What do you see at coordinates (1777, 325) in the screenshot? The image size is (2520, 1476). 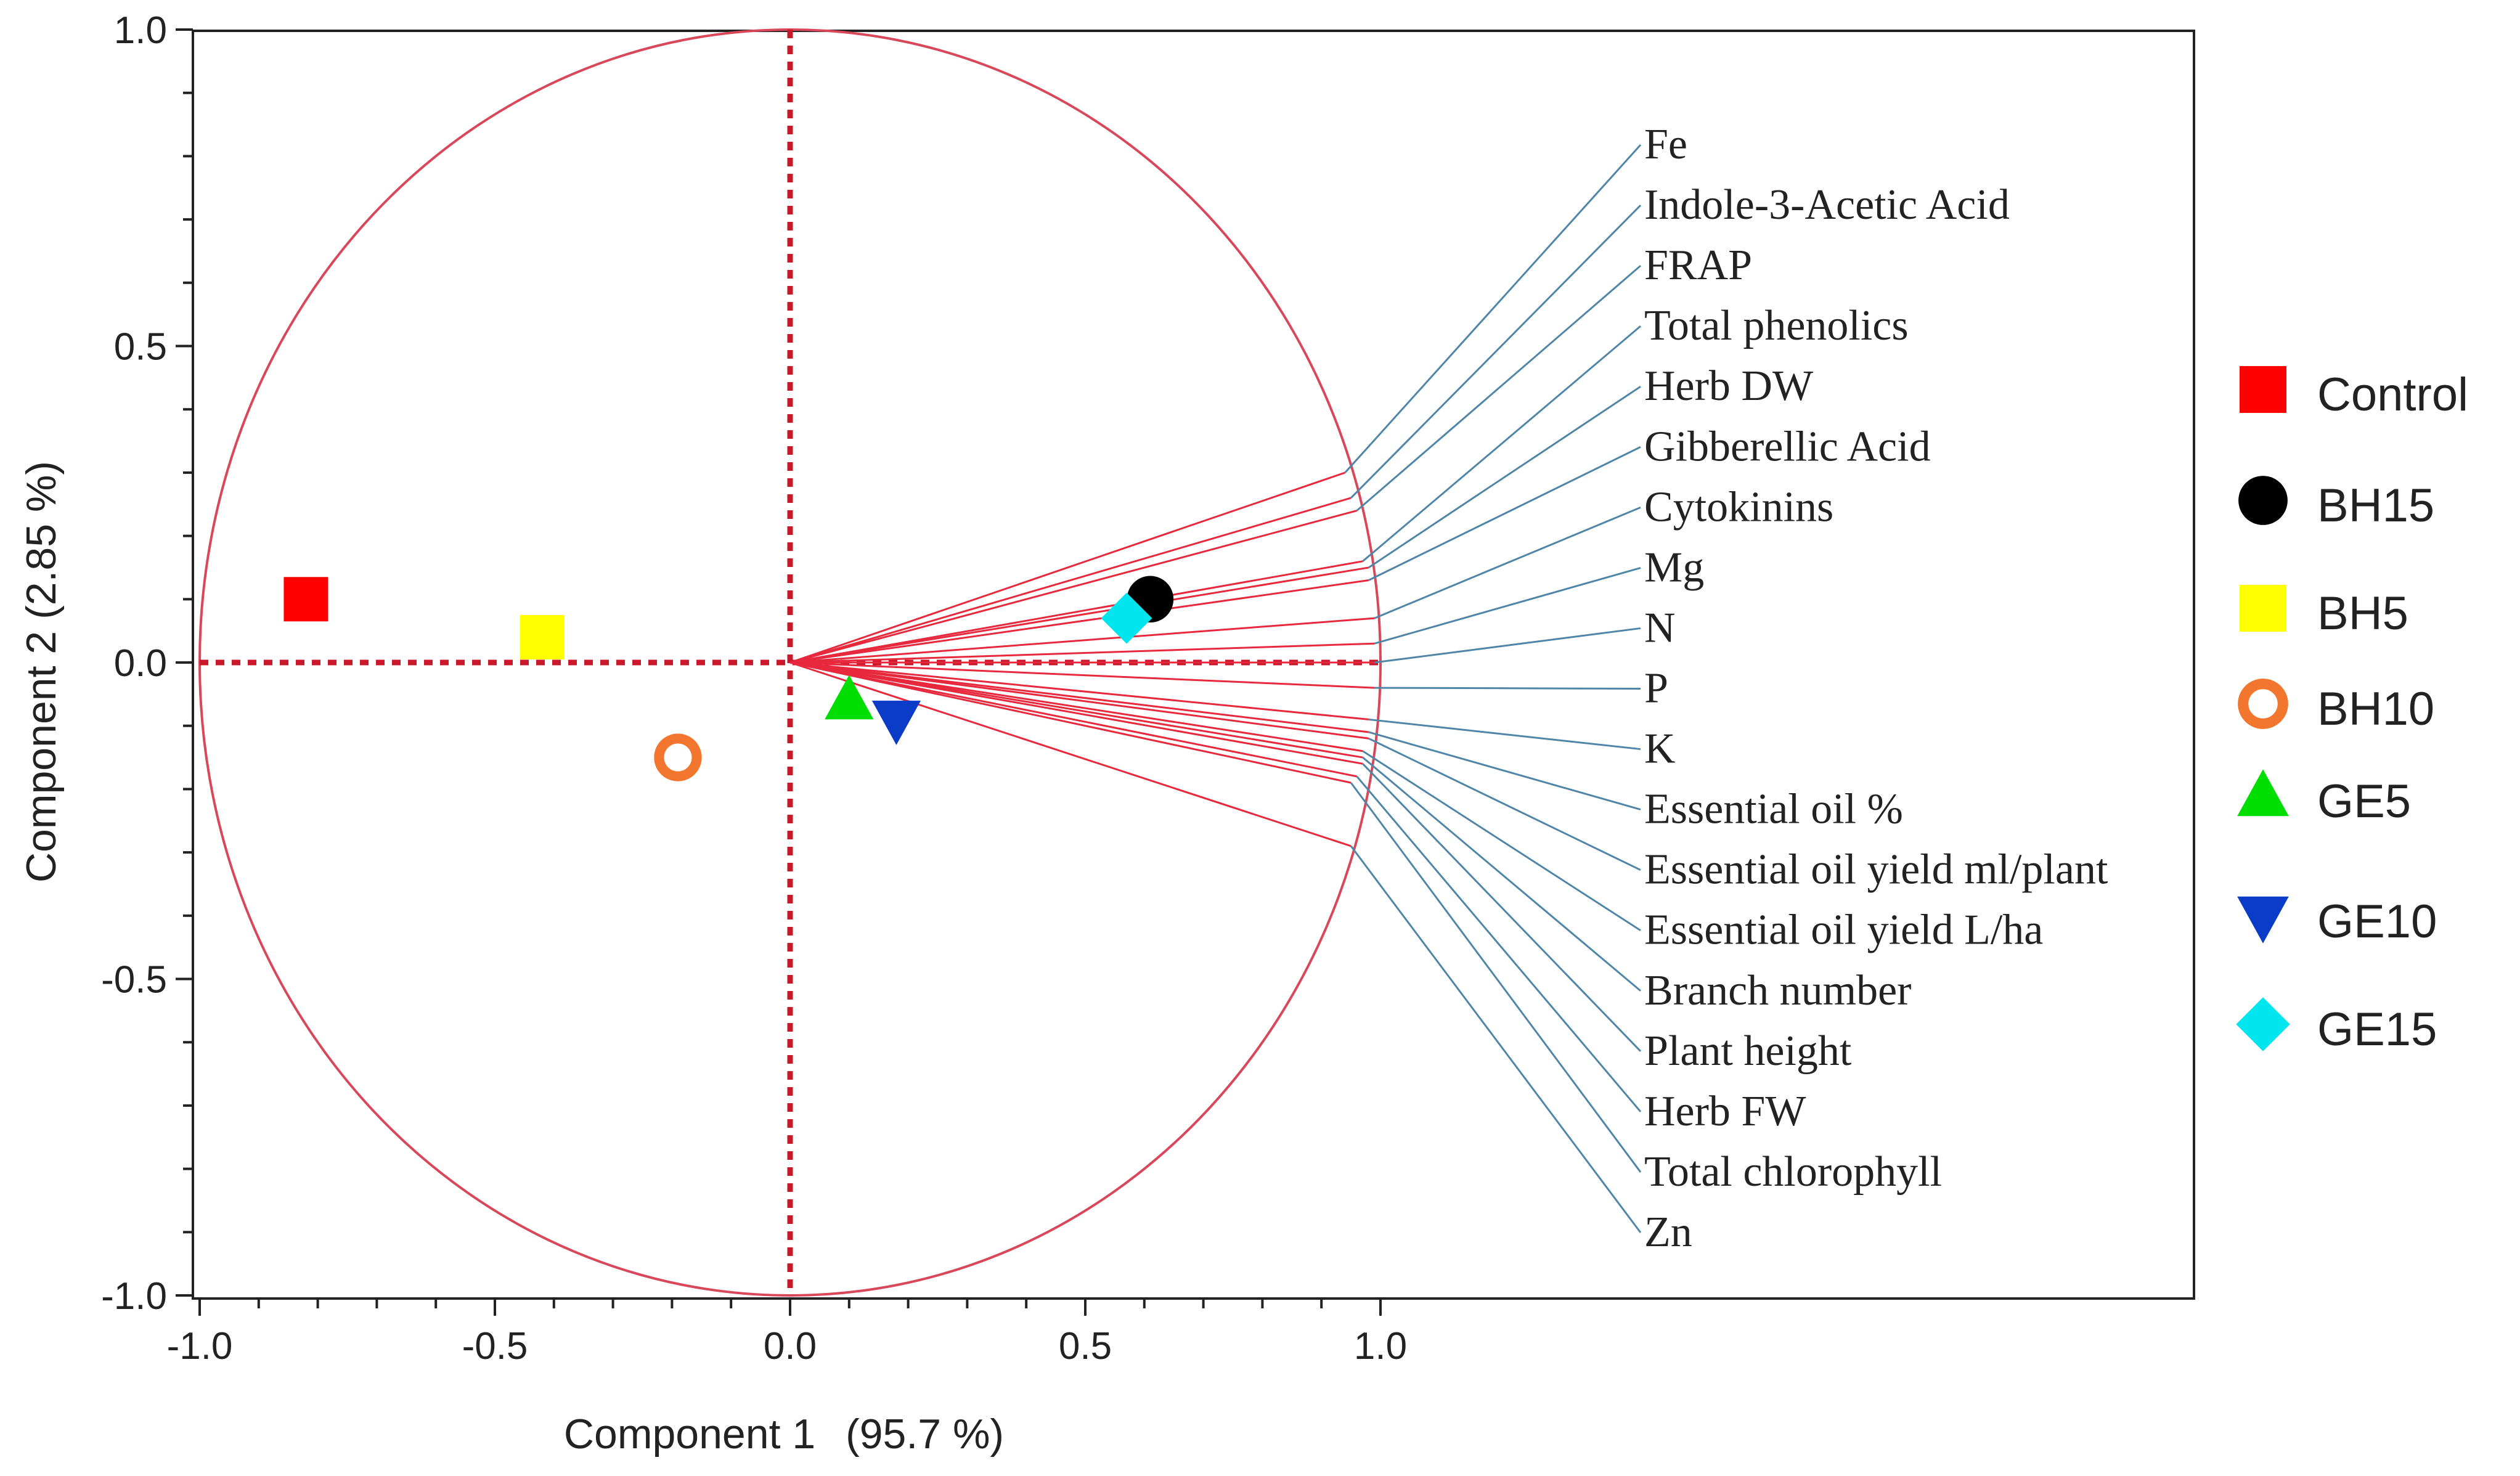 I see `variable-label: Total phenolics` at bounding box center [1777, 325].